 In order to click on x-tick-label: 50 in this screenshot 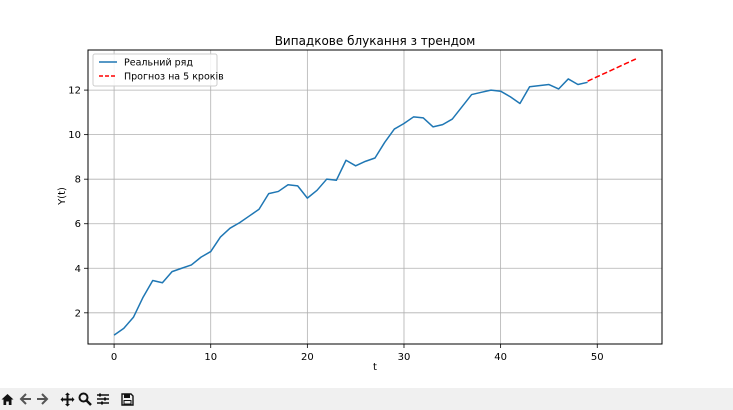, I will do `click(597, 357)`.